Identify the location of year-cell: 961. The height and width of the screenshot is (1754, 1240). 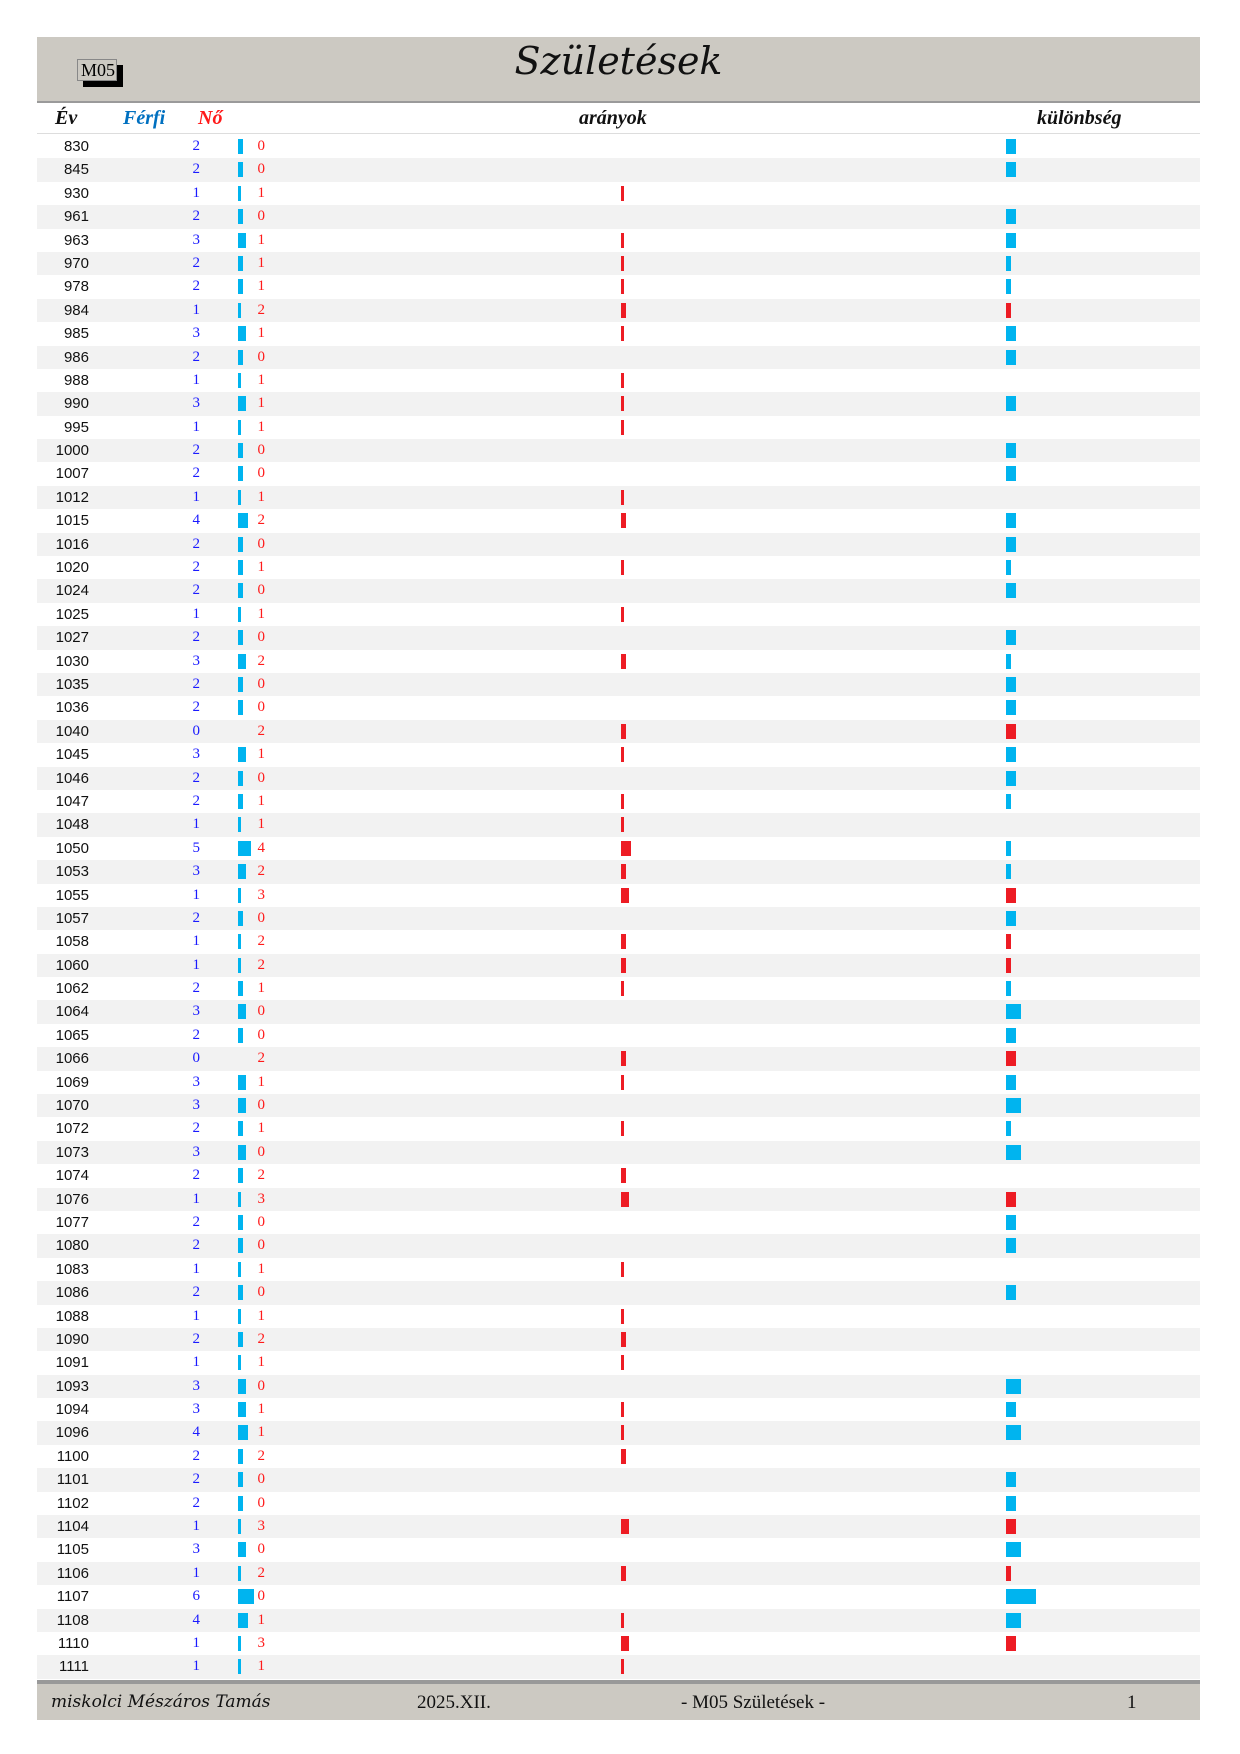
(76, 217).